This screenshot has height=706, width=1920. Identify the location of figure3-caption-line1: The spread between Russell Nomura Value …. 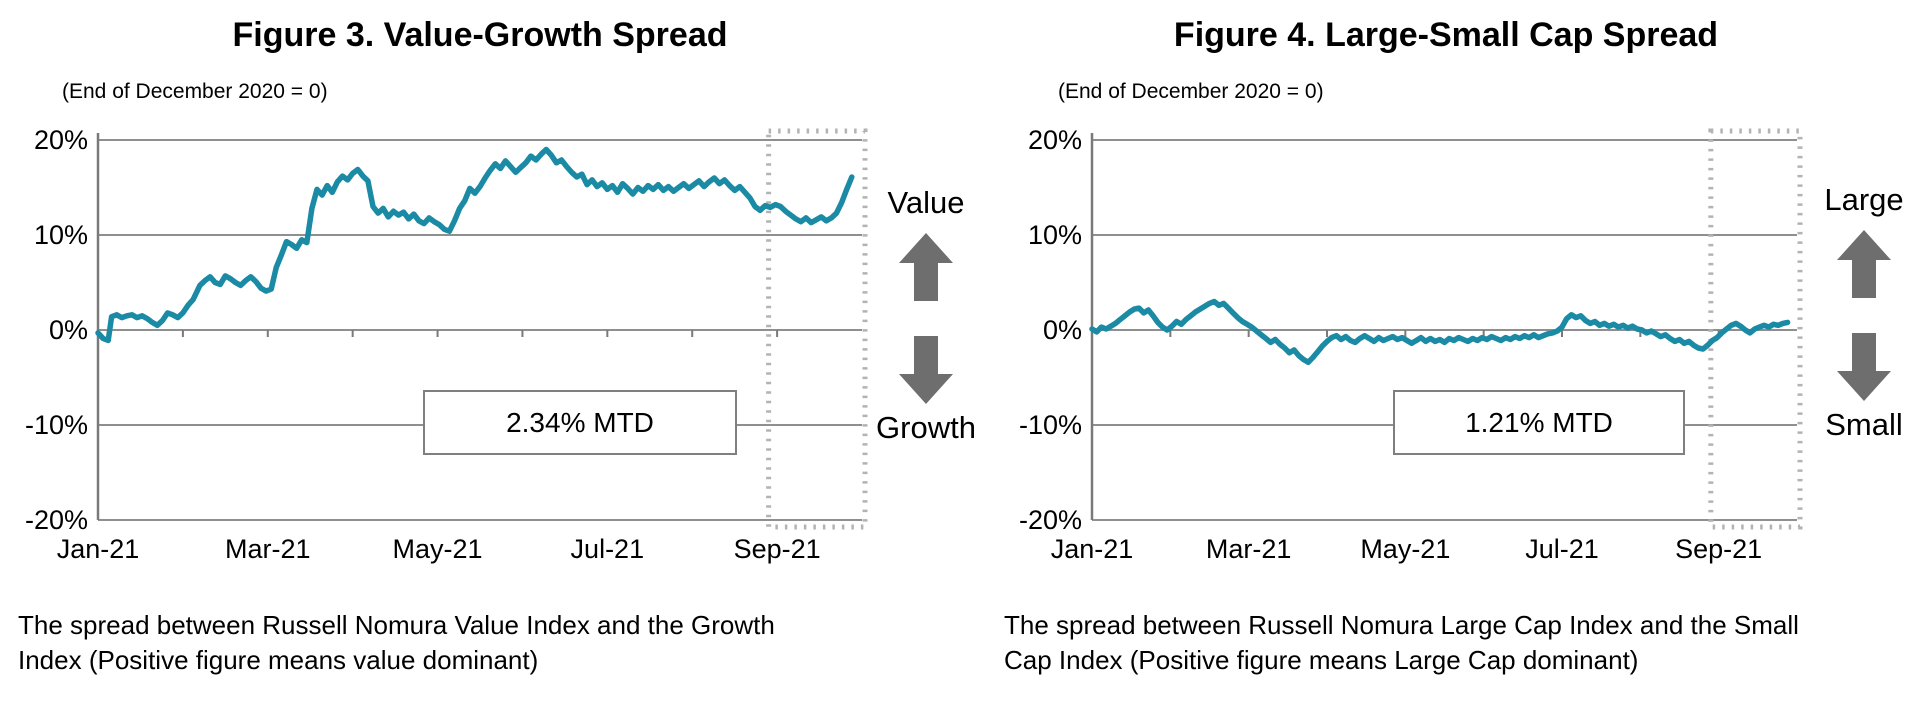
(396, 625).